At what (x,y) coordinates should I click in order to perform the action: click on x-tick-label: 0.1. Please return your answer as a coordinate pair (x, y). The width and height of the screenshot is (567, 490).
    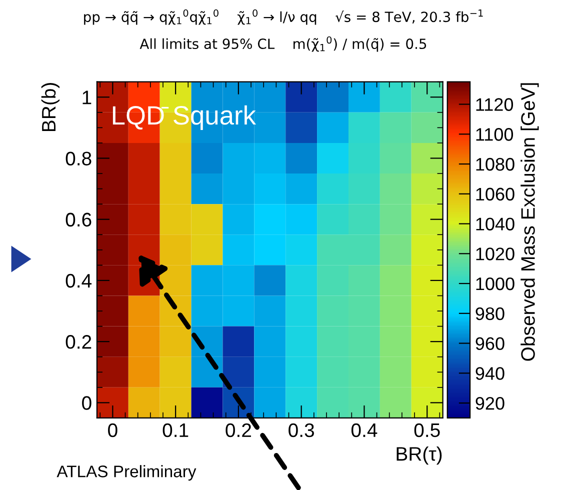
    Looking at the image, I should click on (175, 430).